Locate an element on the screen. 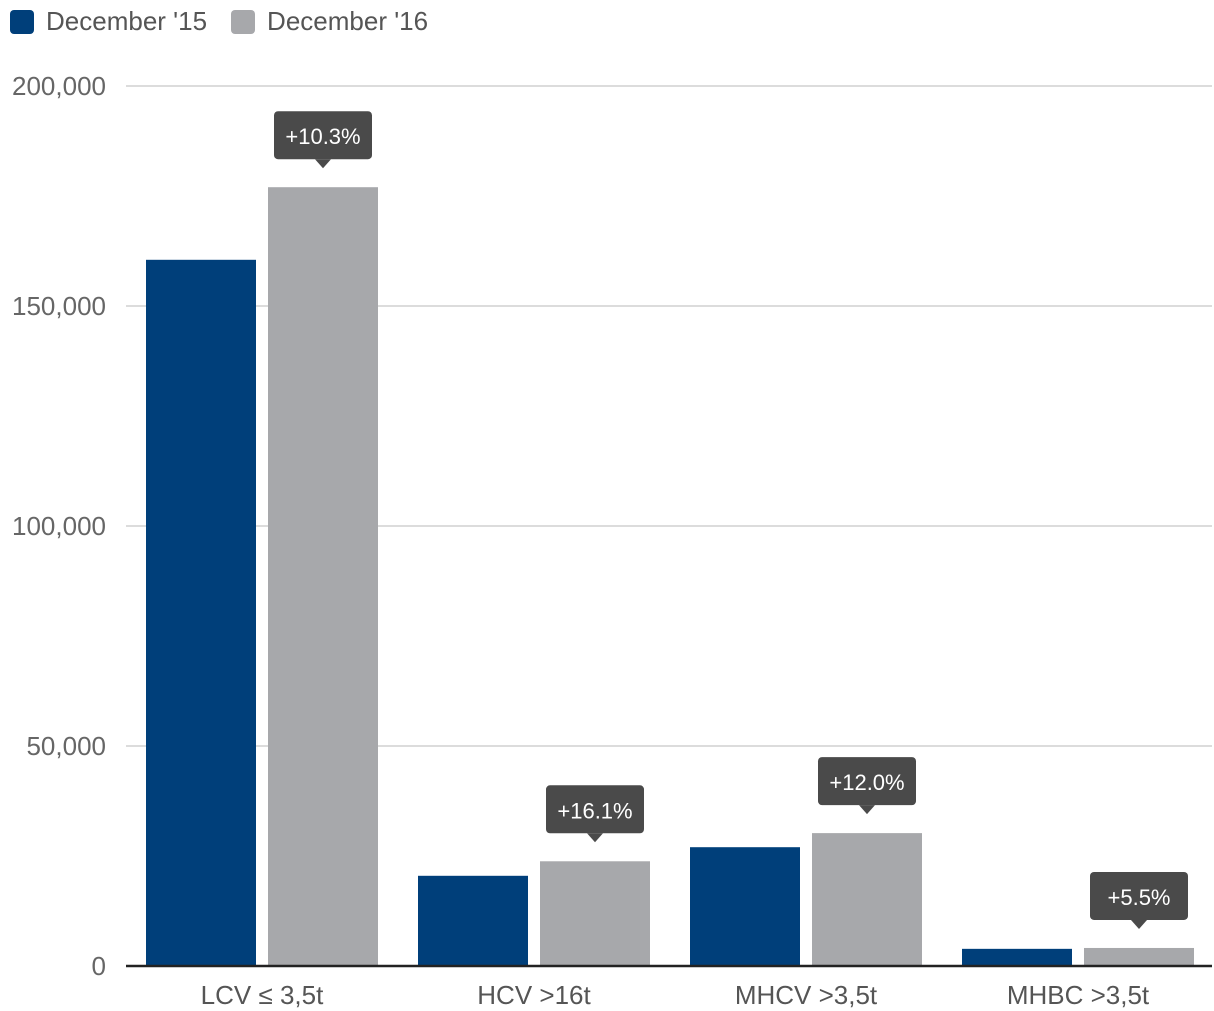 This screenshot has height=1011, width=1214. legend-item-december-16: December '16 is located at coordinates (329, 21).